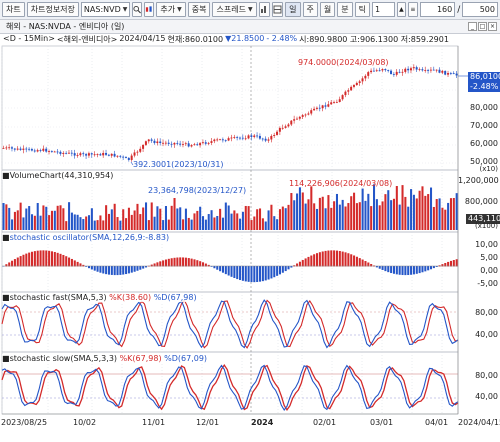 Image resolution: width=500 pixels, height=442 pixels. Describe the element at coordinates (481, 201) in the screenshot. I see `volume-axis-tick: 800,000` at that location.